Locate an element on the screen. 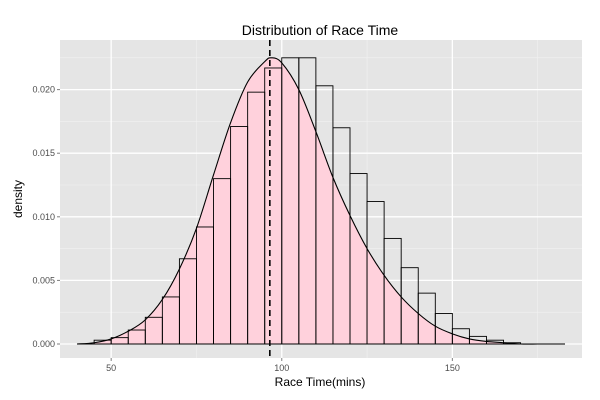 The image size is (600, 400). y-tick-label: 0.020 is located at coordinates (43, 90).